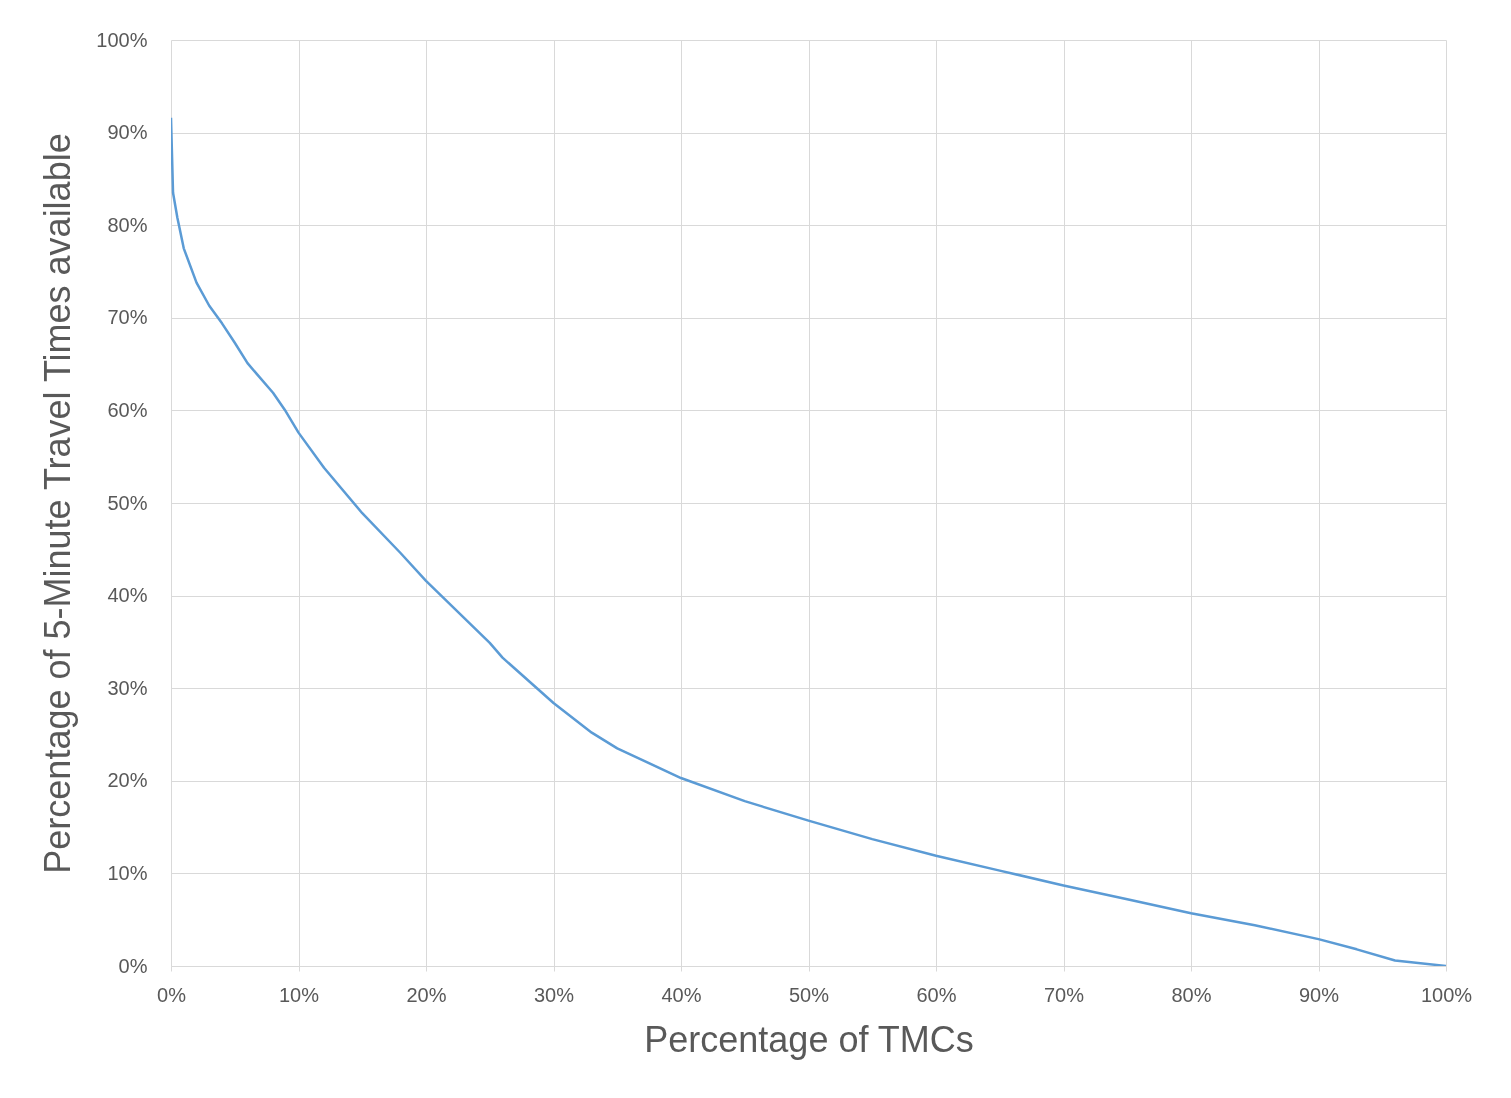  What do you see at coordinates (58, 503) in the screenshot?
I see `y-axis-title: Percentage of 5-Minute Travel Times available` at bounding box center [58, 503].